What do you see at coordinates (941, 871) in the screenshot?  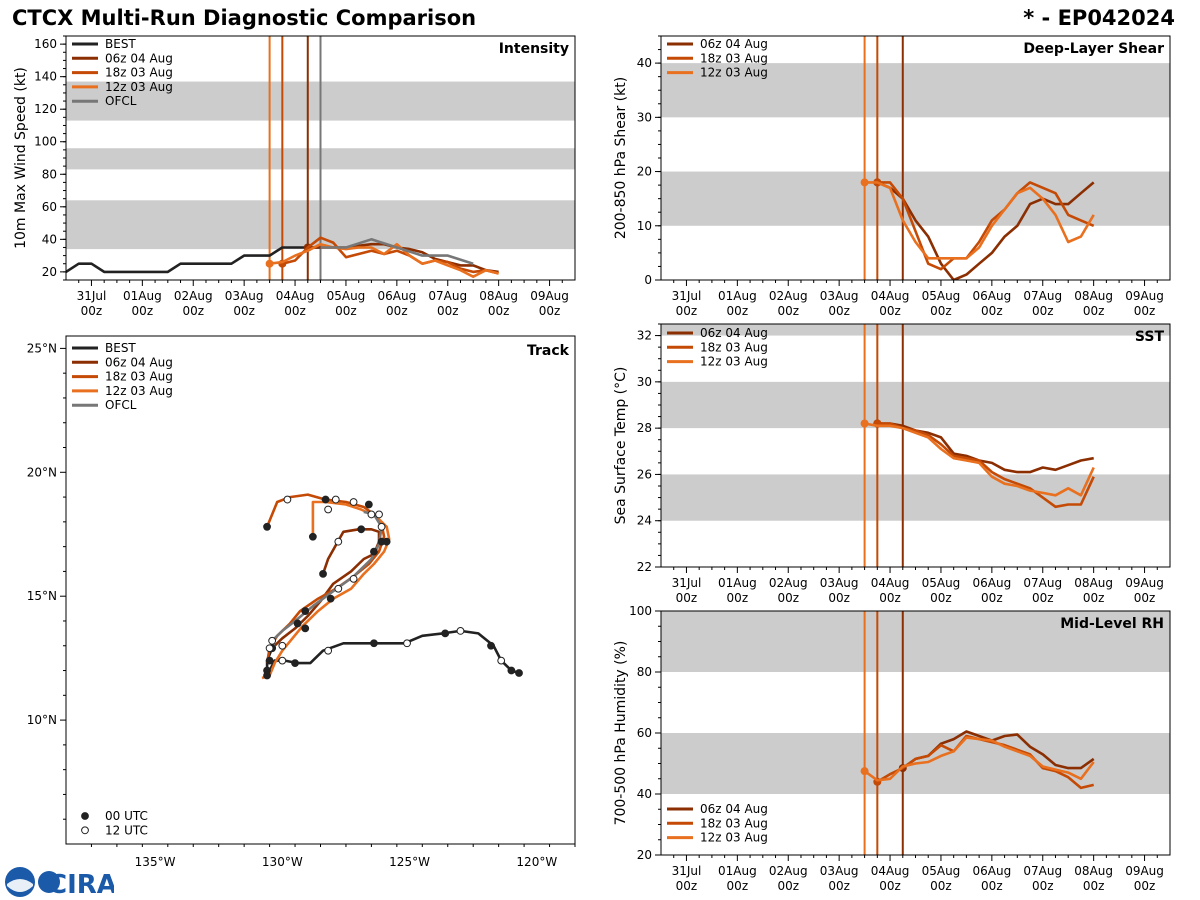 I see `x-tick-label-date: 05Aug` at bounding box center [941, 871].